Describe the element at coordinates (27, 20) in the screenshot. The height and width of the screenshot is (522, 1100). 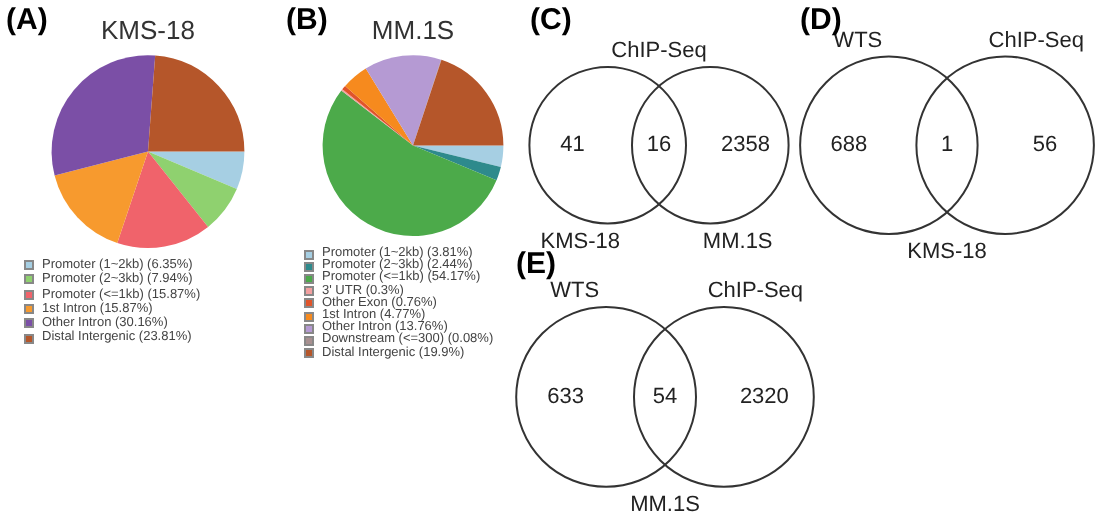
I see `text: (A)` at that location.